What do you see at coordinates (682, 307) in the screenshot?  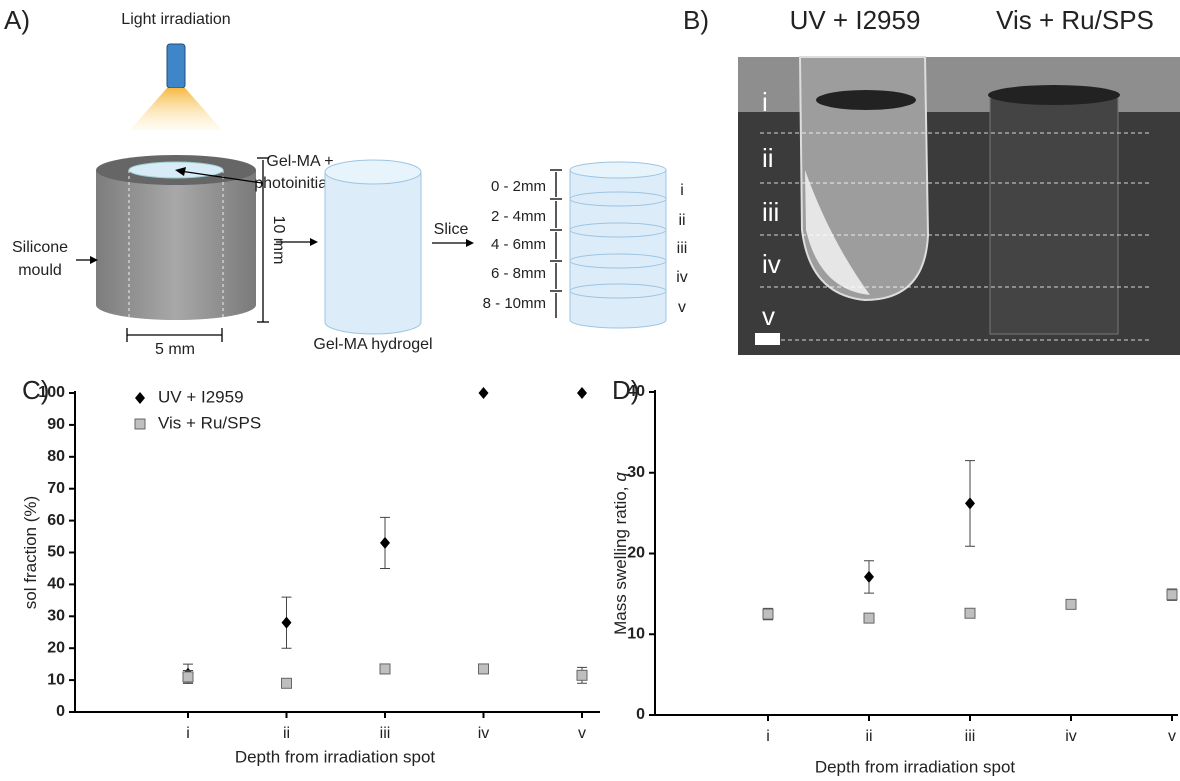 I see `slice-name: v` at bounding box center [682, 307].